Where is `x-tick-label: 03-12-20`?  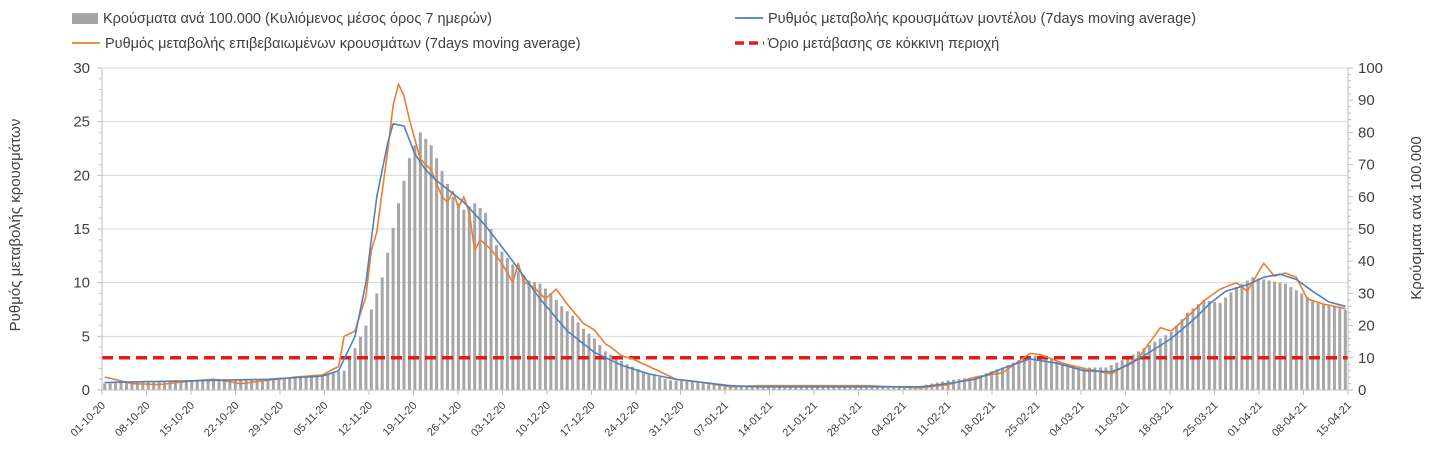 x-tick-label: 03-12-20 is located at coordinates (489, 420).